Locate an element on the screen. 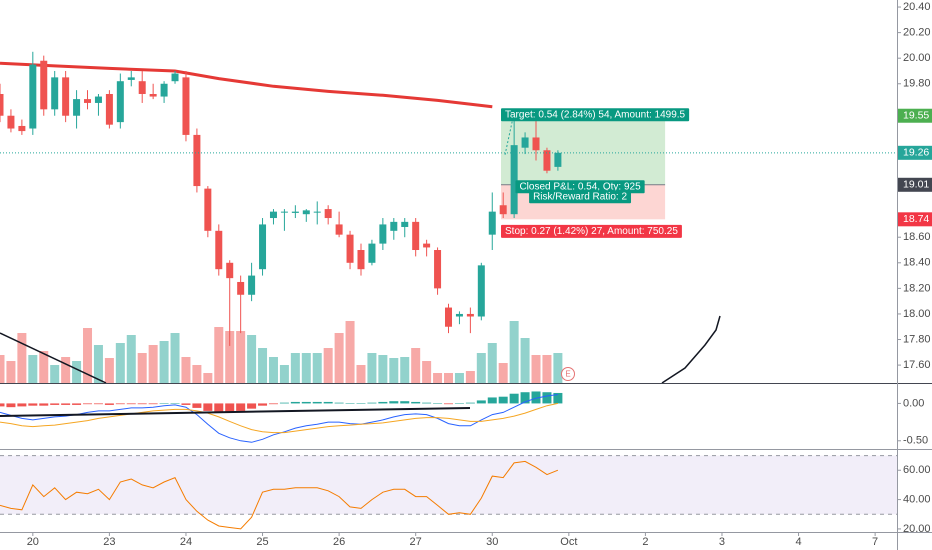  x-tick-label: 2 is located at coordinates (645, 542).